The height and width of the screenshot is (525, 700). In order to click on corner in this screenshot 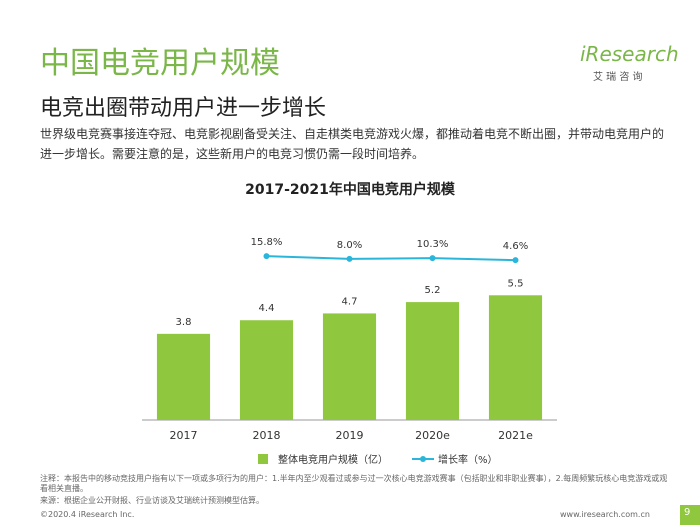, I will do `click(690, 515)`.